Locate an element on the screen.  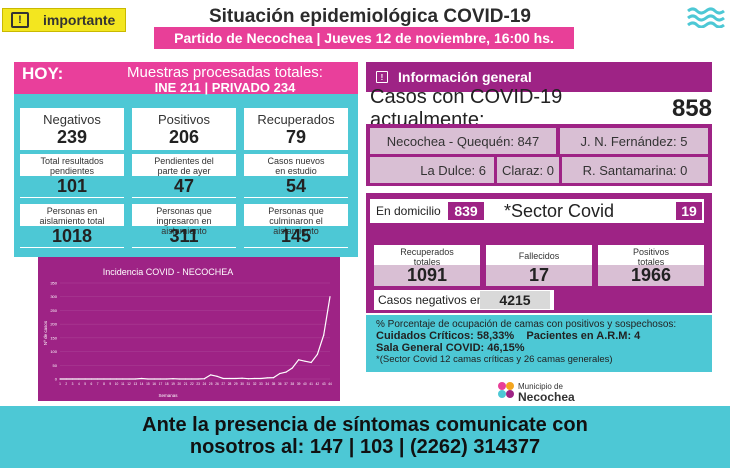
stat-value: 206 is located at coordinates (184, 137).